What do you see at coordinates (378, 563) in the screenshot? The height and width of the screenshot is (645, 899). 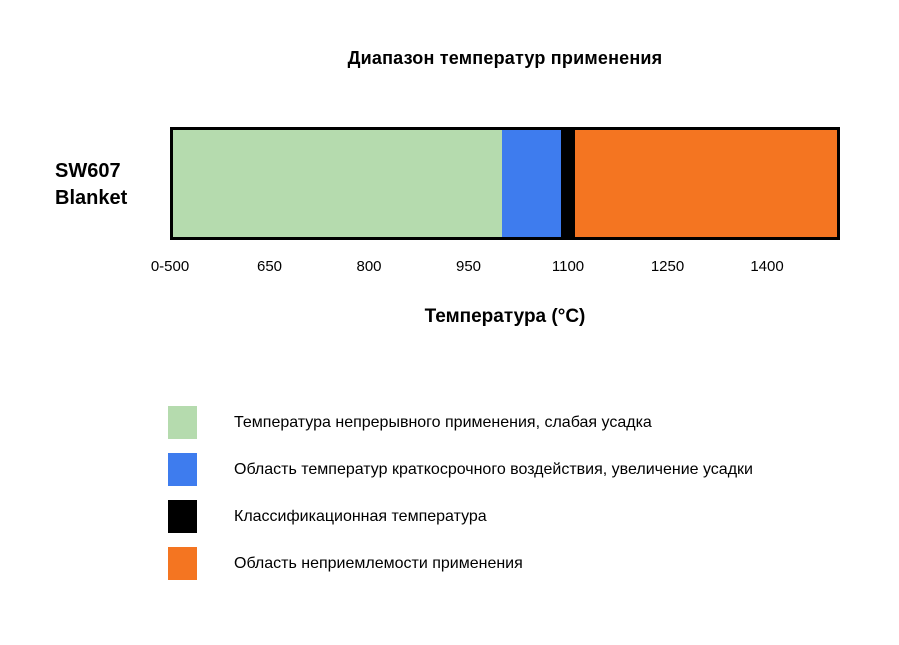 I see `legend-label: Область неприемлемости применения` at bounding box center [378, 563].